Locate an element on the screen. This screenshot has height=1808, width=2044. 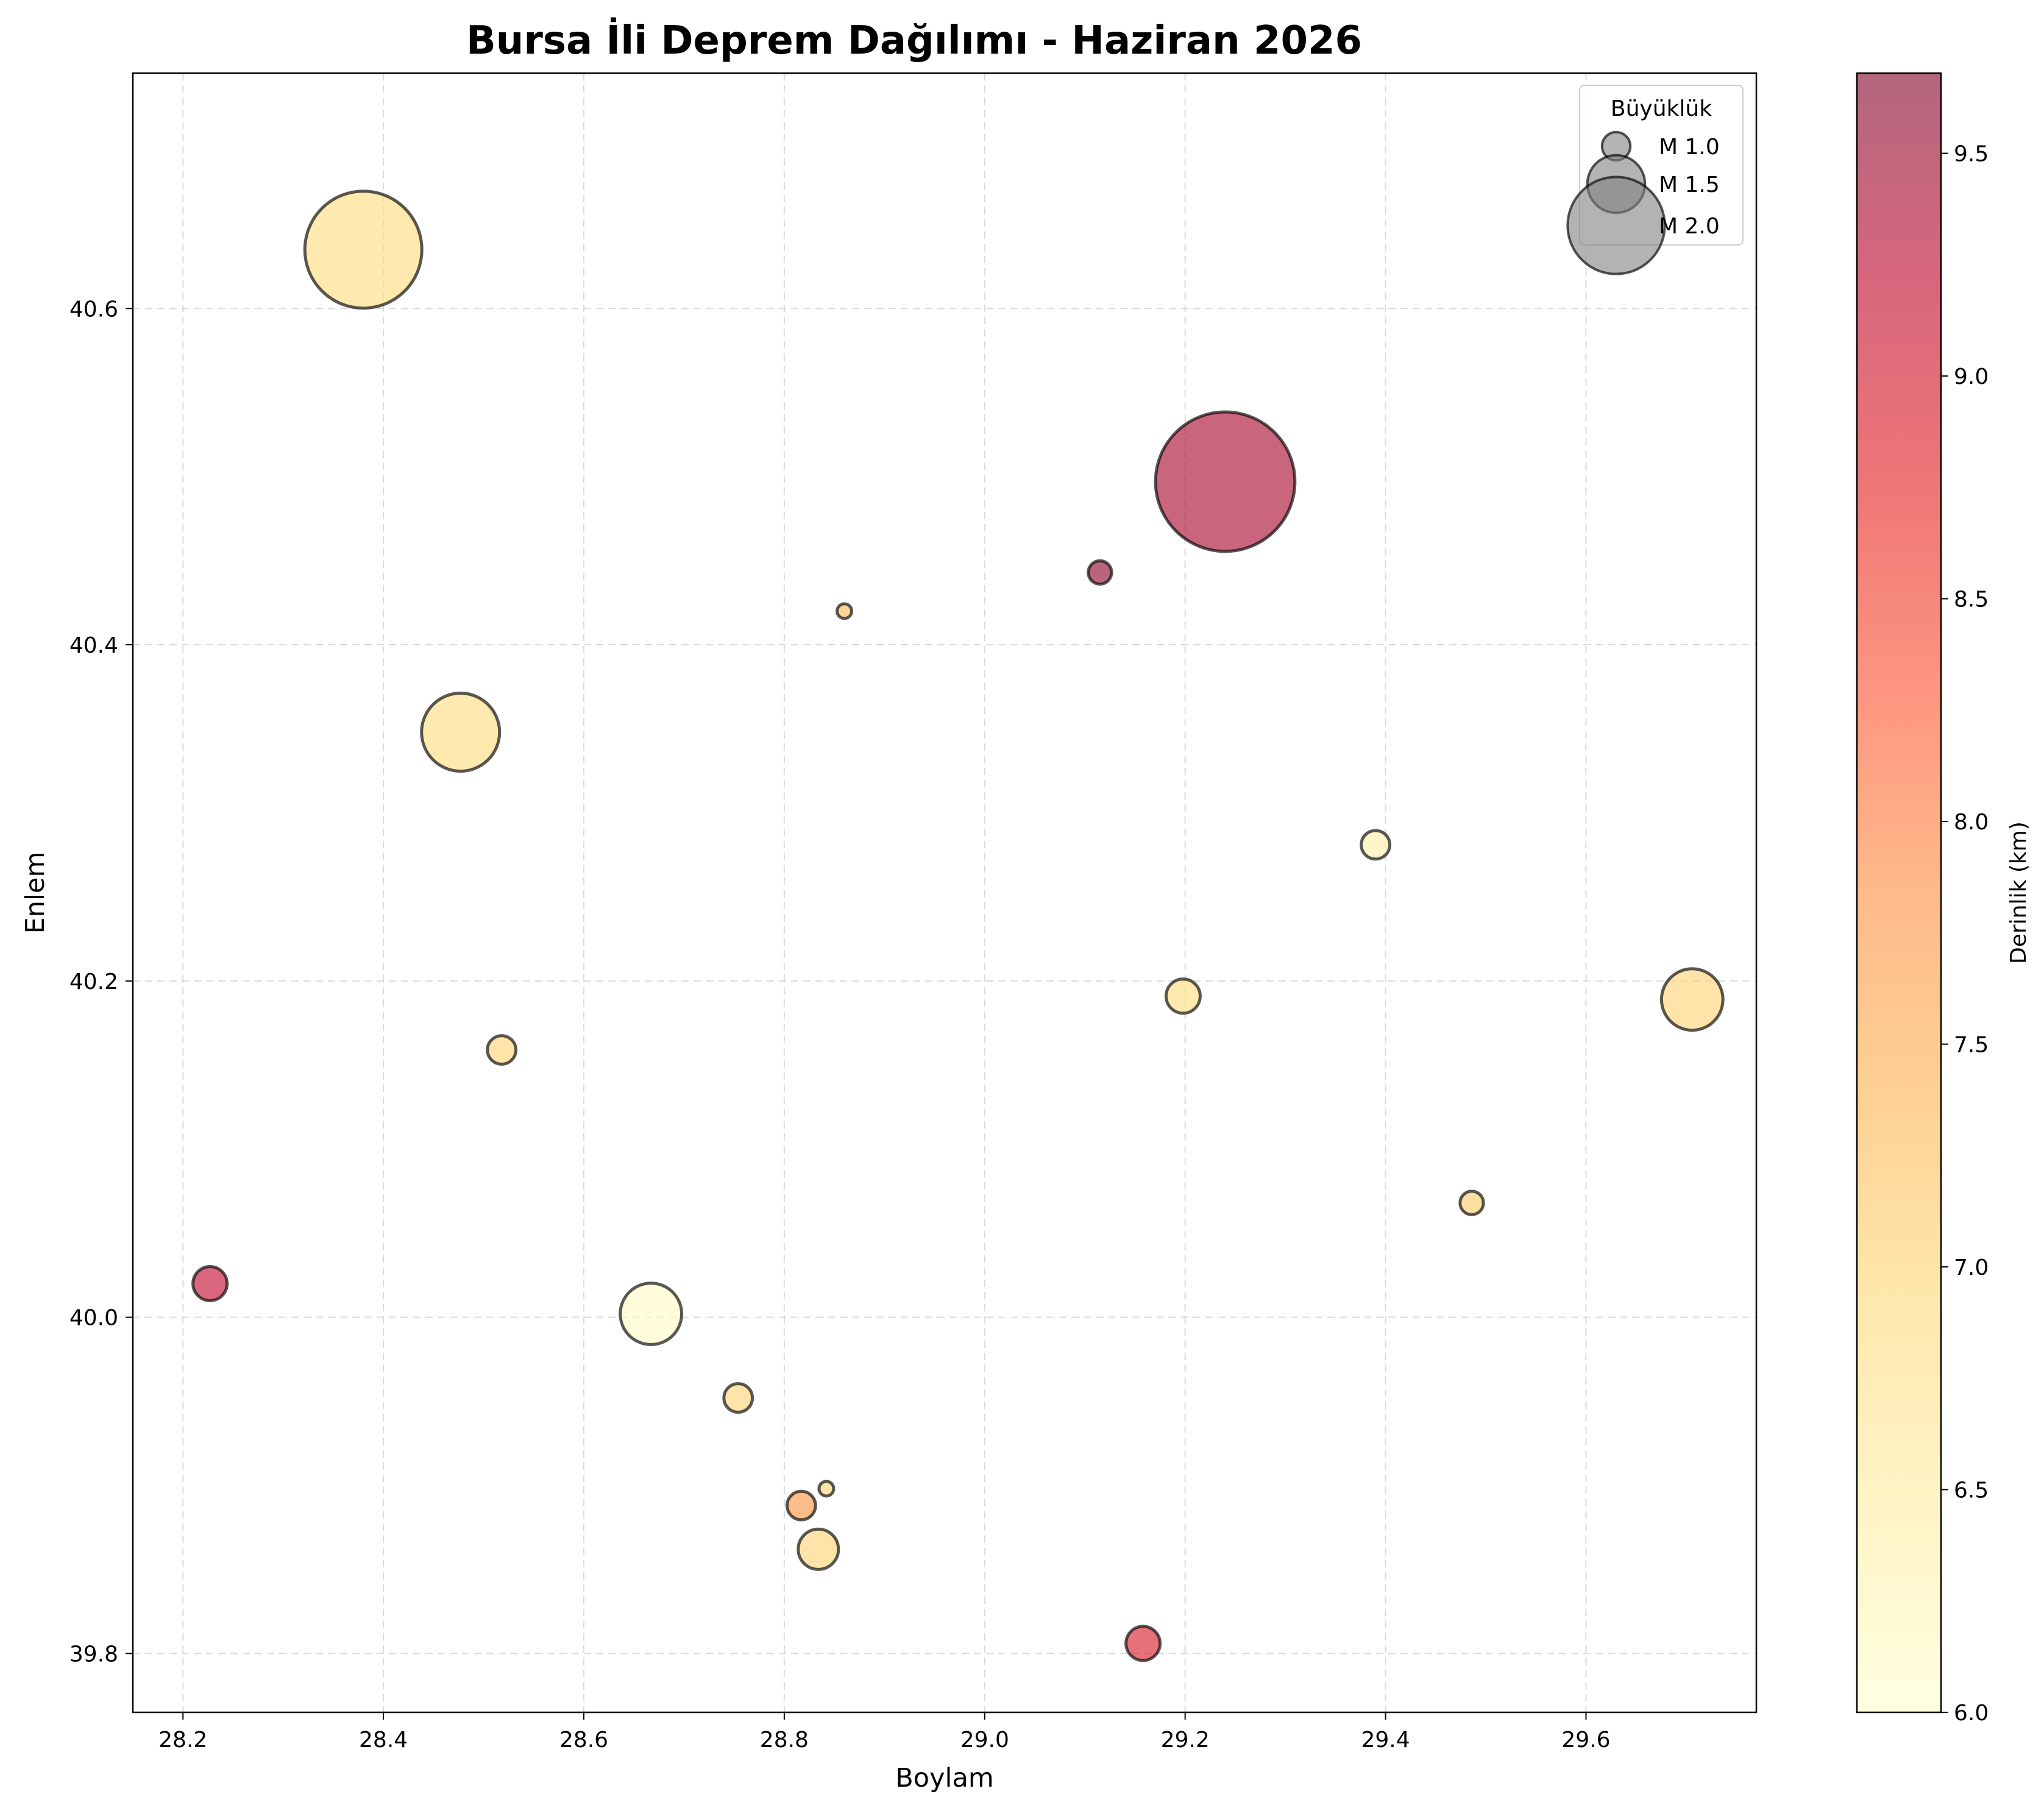
colorbar-tick-label: 9.0 is located at coordinates (1971, 376).